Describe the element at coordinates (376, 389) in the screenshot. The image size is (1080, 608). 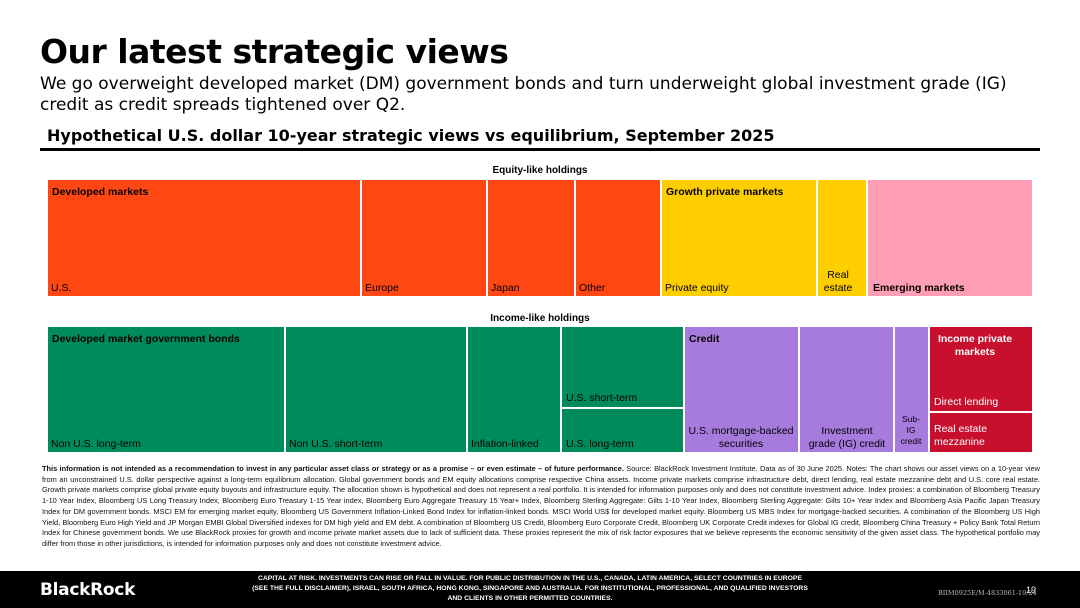
I see `tile-non-u-s-short-term` at that location.